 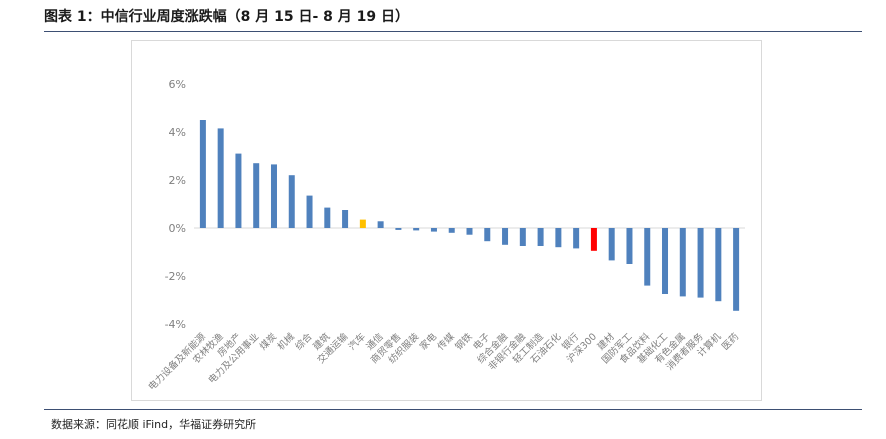 I want to click on x-tick-label: 煤炭, so click(x=268, y=341).